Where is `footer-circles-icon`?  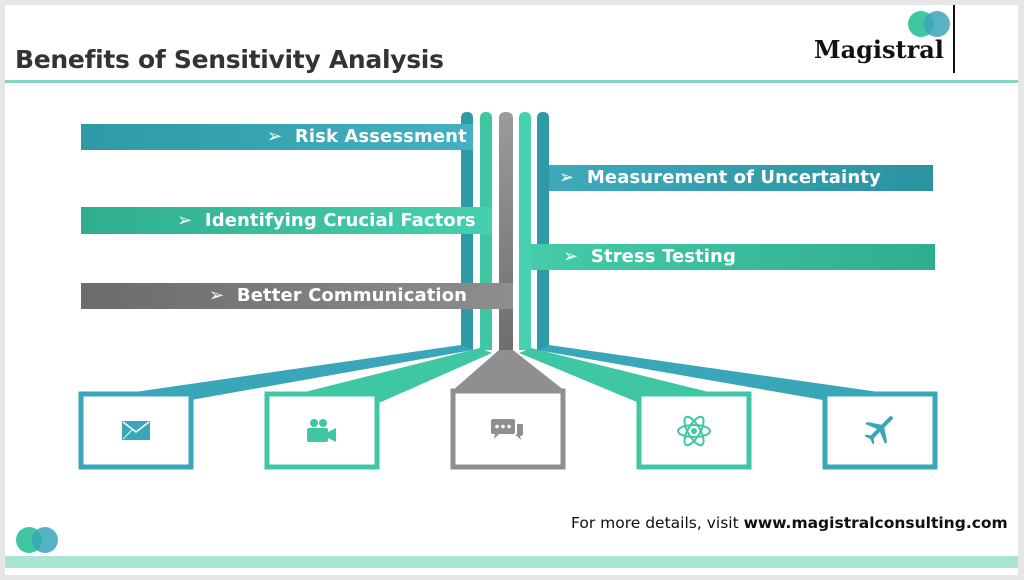 footer-circles-icon is located at coordinates (37, 540).